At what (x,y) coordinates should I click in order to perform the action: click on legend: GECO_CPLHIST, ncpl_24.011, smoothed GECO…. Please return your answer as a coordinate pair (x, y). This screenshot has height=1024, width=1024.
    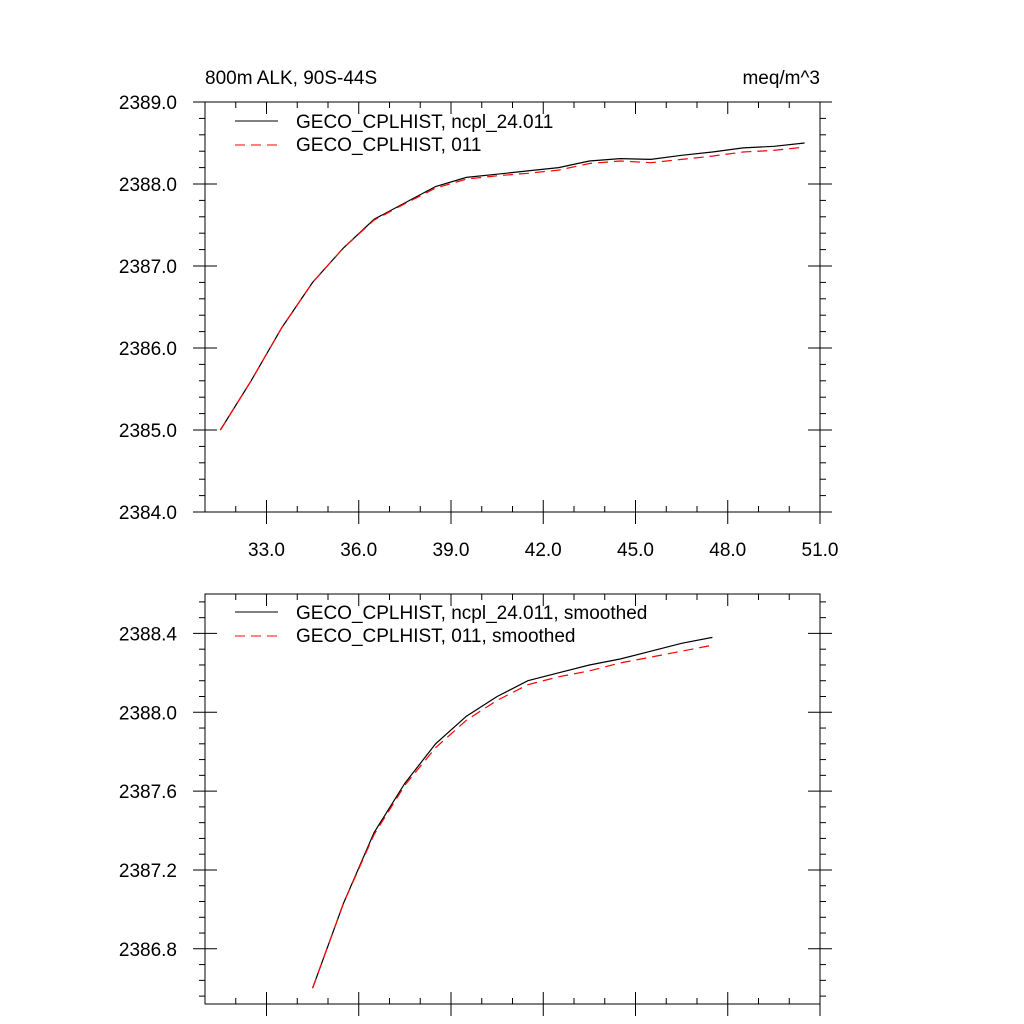
    Looking at the image, I should click on (441, 625).